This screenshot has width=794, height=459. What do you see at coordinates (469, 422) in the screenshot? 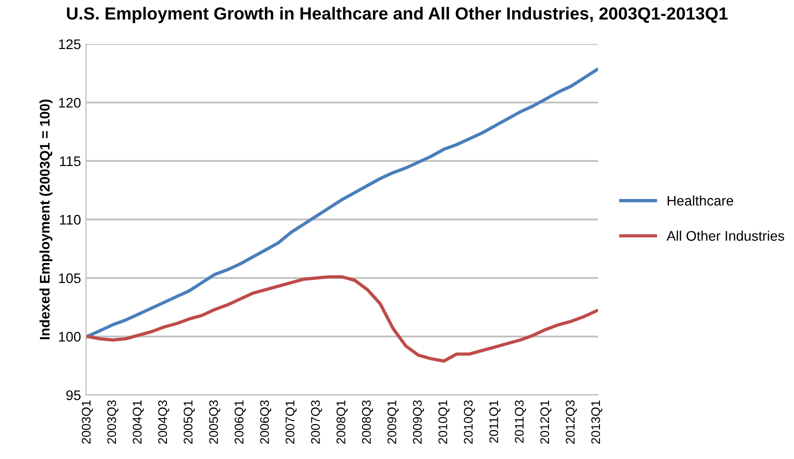
I see `x-tick-label: 2010Q3` at bounding box center [469, 422].